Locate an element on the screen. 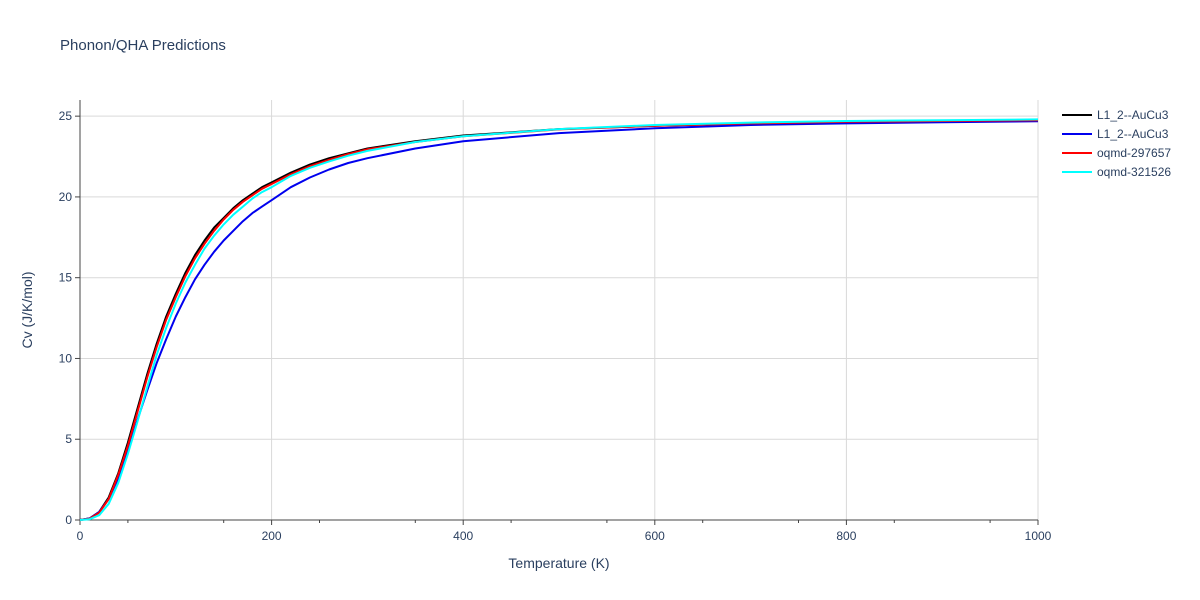  x-tick-label: 400 is located at coordinates (463, 536).